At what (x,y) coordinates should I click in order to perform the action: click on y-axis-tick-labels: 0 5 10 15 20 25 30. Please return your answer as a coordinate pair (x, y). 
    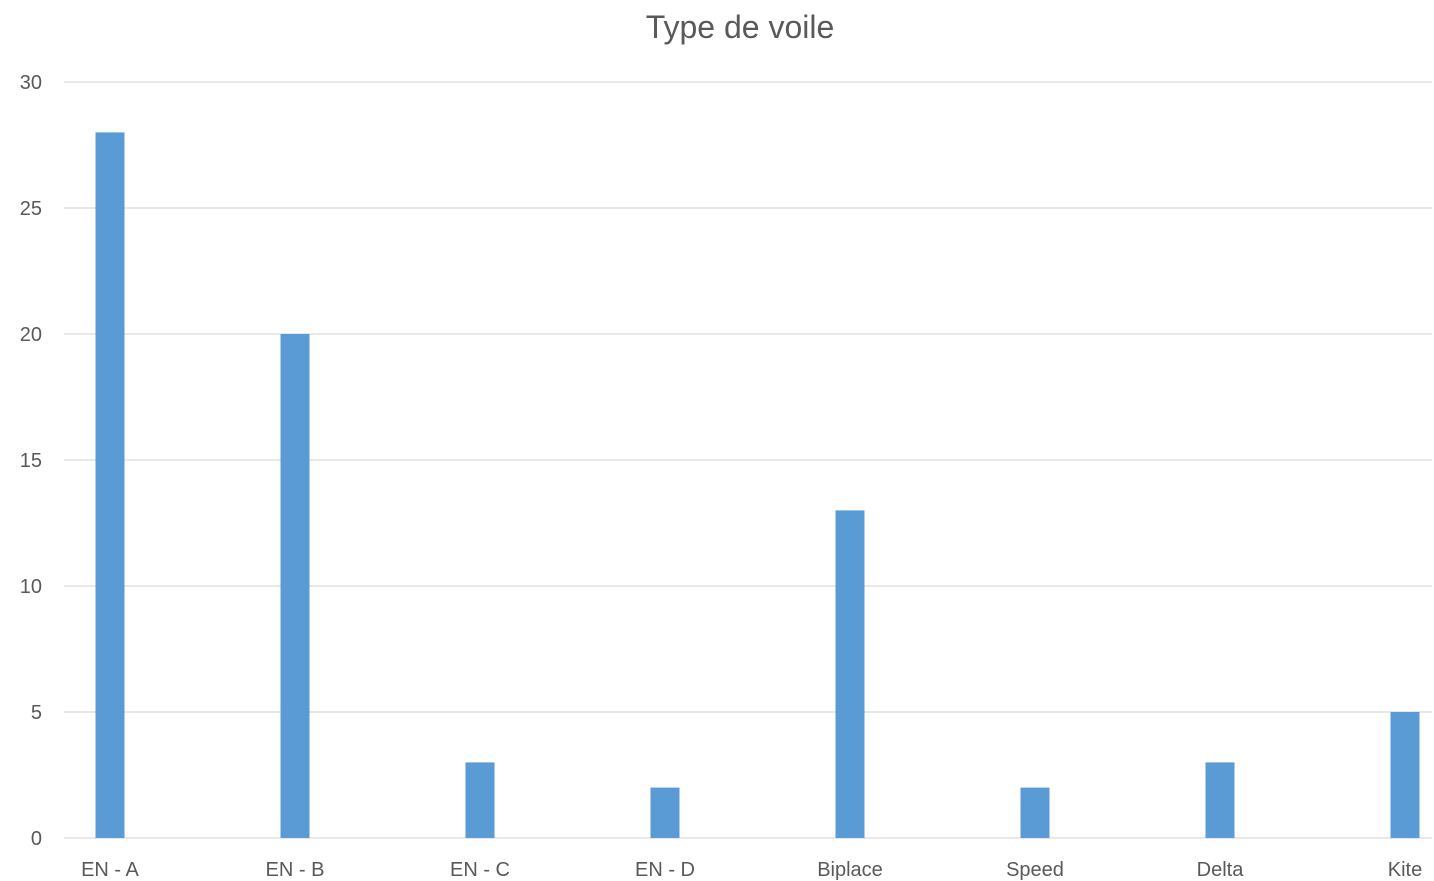
    Looking at the image, I should click on (31, 461).